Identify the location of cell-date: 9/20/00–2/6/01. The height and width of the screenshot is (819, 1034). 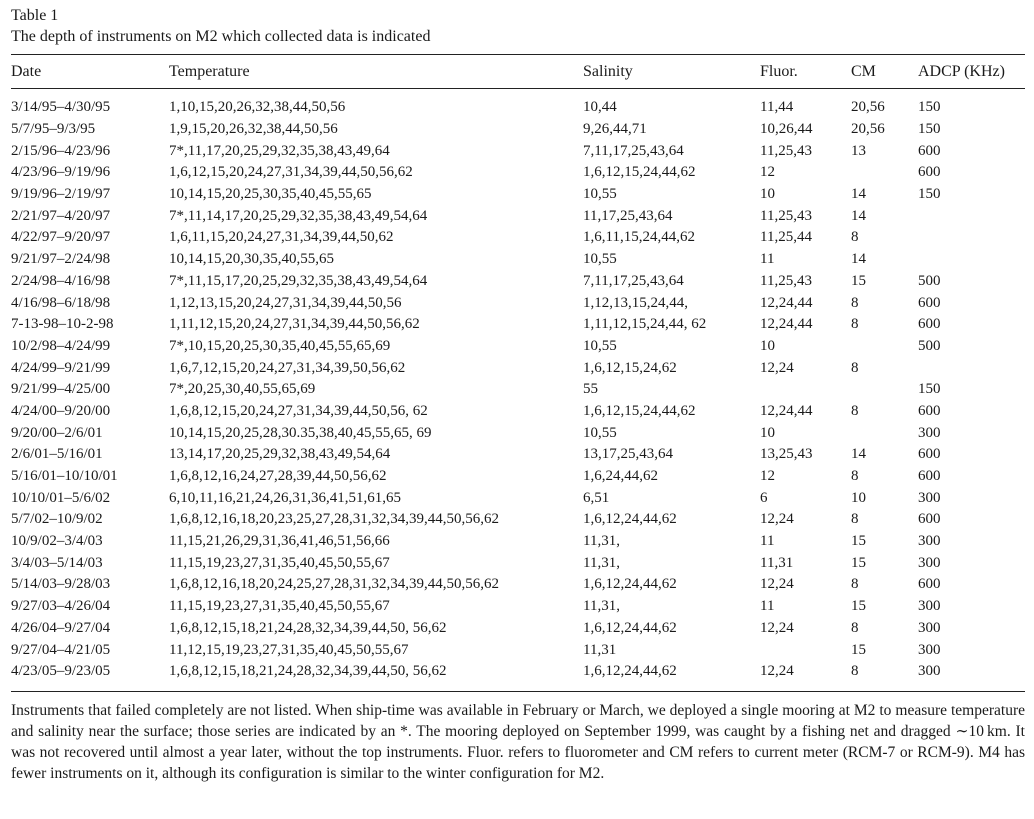
(57, 432).